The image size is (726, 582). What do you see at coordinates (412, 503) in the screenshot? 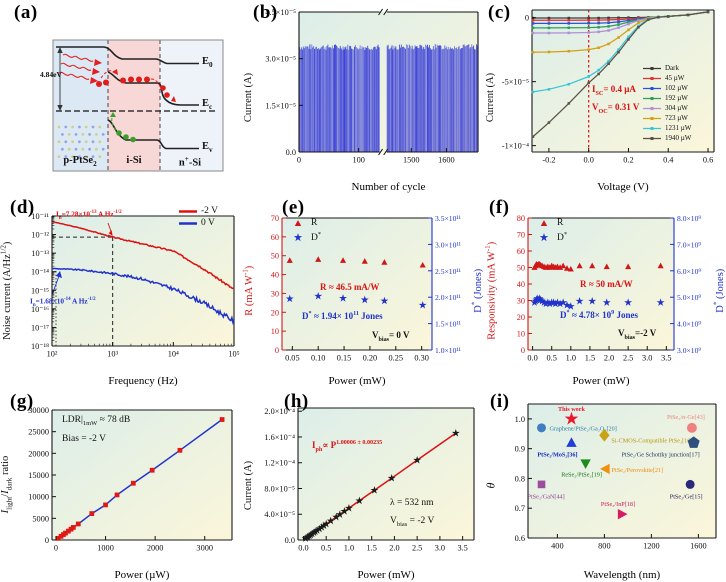
I see `wavelength-annotation: λ = 532 nm` at bounding box center [412, 503].